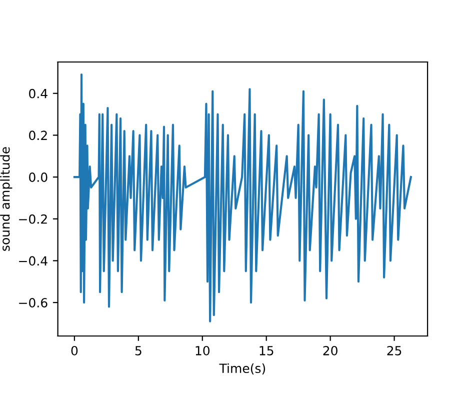  What do you see at coordinates (267, 351) in the screenshot?
I see `x-tick-label: 15` at bounding box center [267, 351].